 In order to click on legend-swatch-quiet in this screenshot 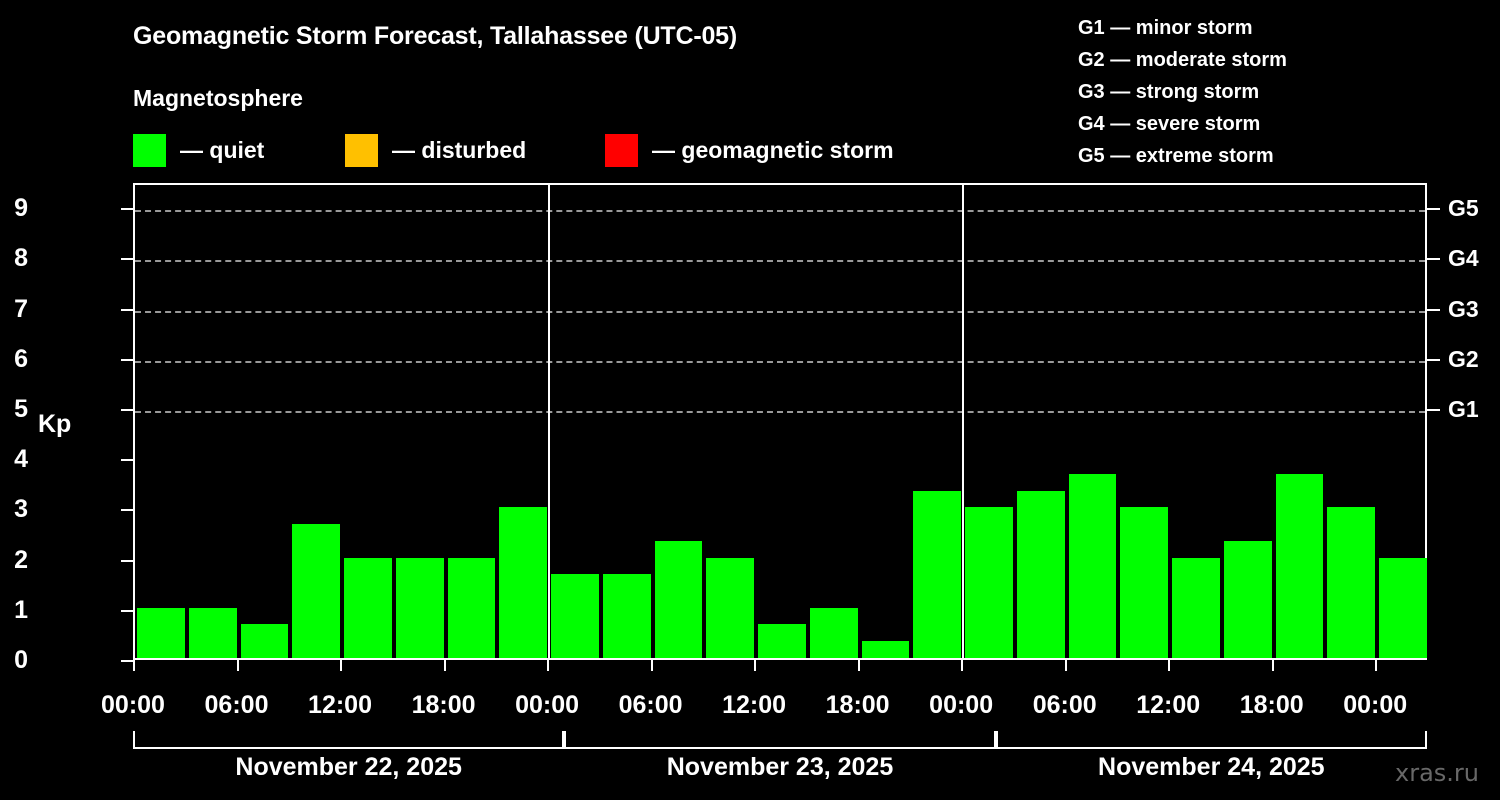, I will do `click(149, 150)`.